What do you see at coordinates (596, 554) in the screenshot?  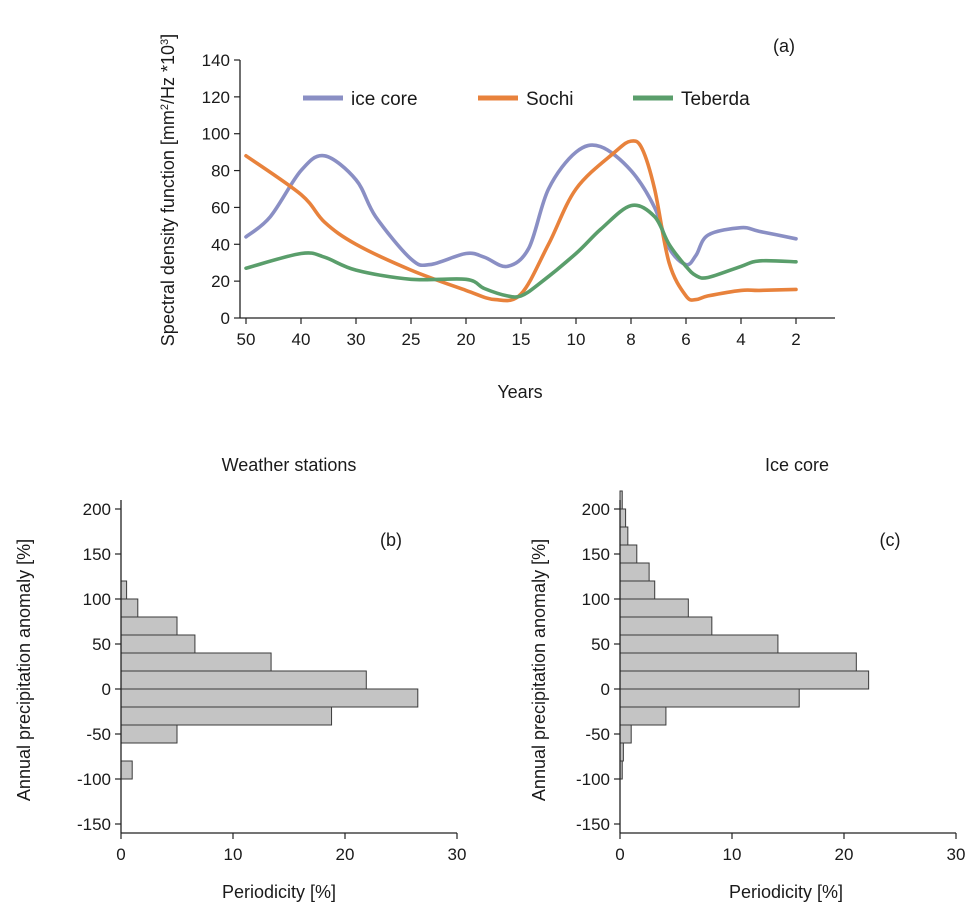 I see `panel-c-y-tick-label: 150` at bounding box center [596, 554].